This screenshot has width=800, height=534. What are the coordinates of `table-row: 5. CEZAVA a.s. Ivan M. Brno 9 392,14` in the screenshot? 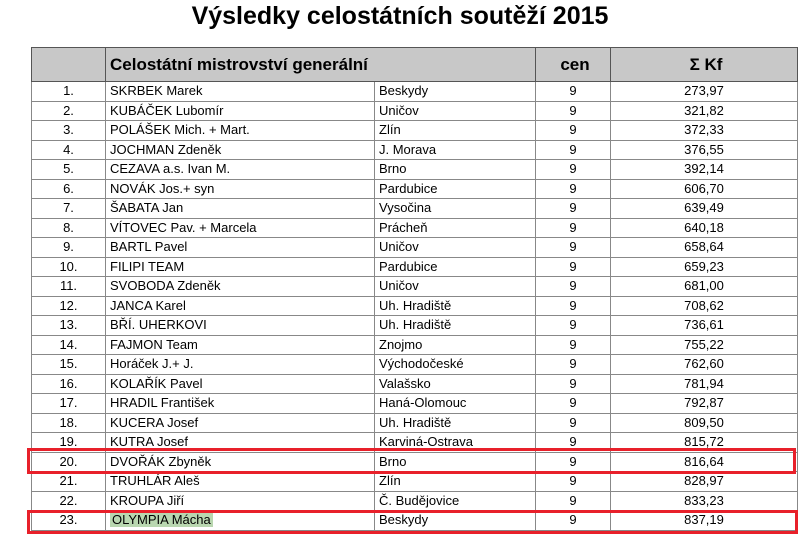 It's located at (414, 169).